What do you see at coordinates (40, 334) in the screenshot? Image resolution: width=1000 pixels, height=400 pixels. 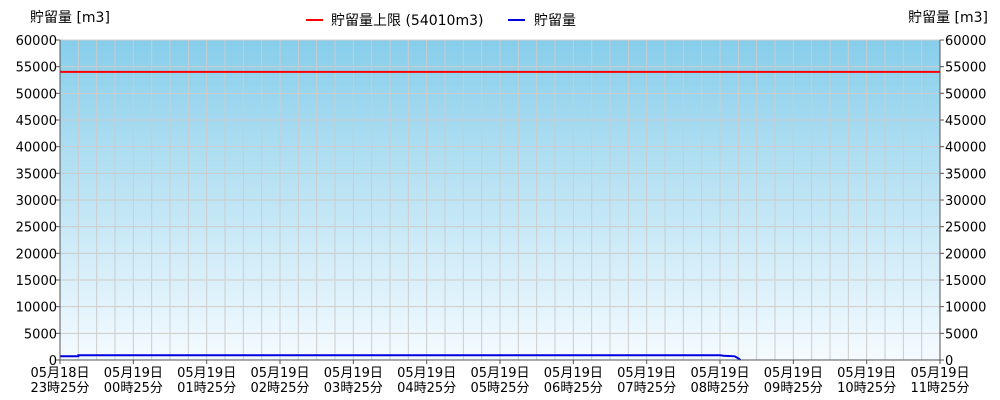 I see `y-tick-label-left: 5000` at bounding box center [40, 334].